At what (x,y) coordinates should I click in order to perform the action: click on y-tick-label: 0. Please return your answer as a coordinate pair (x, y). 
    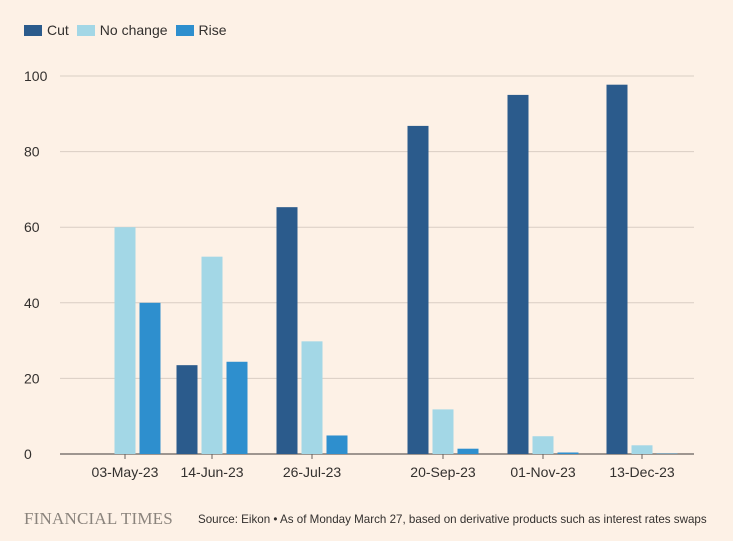
    Looking at the image, I should click on (28, 454).